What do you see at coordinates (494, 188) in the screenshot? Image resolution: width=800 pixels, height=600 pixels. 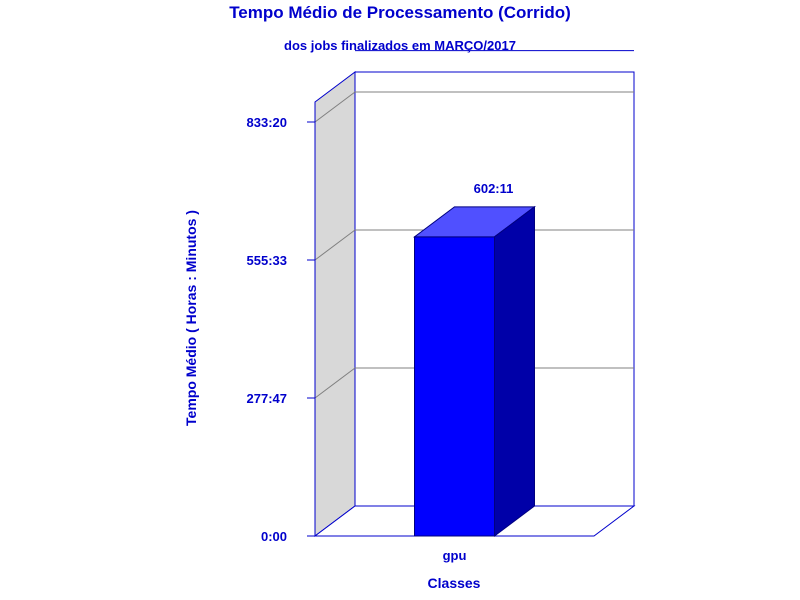 I see `bar-value-label: 602:11` at bounding box center [494, 188].